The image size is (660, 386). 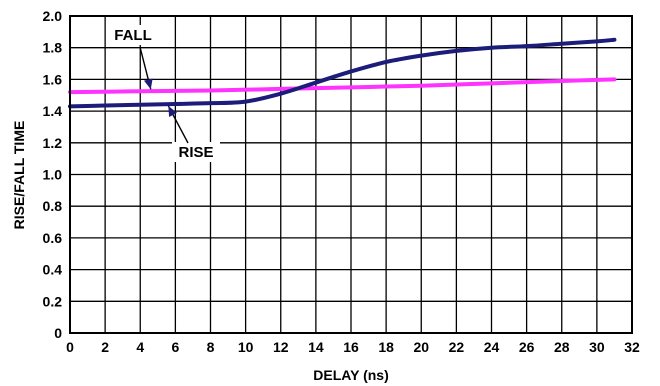 I want to click on y-tick-labels: 0 0.2 0.4 0.6 0.8 1.0 1.2 1.4 1.6 1.8 2.0, so click(x=53, y=174).